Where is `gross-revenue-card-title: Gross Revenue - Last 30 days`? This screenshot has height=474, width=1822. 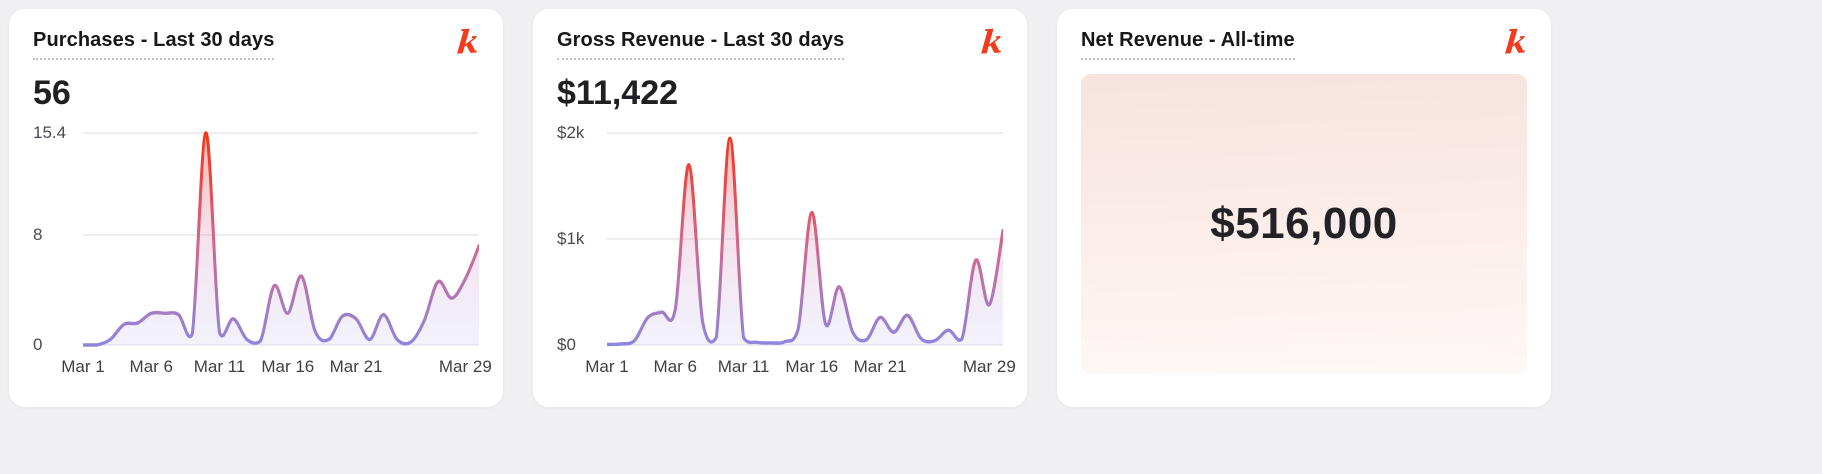 gross-revenue-card-title: Gross Revenue - Last 30 days is located at coordinates (701, 44).